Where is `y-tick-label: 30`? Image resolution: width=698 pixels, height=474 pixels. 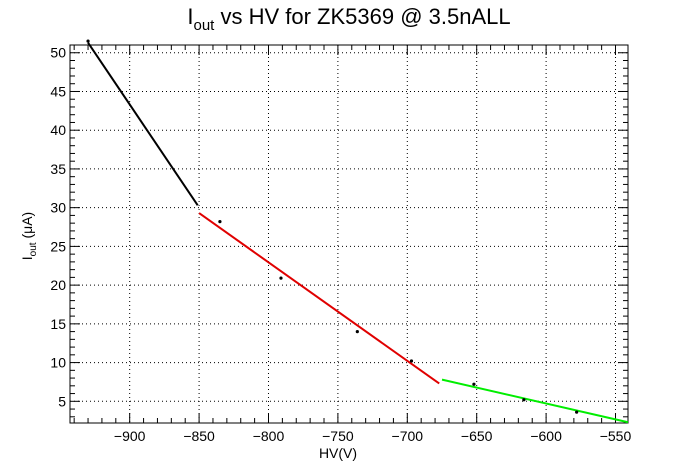 y-tick-label: 30 is located at coordinates (58, 208).